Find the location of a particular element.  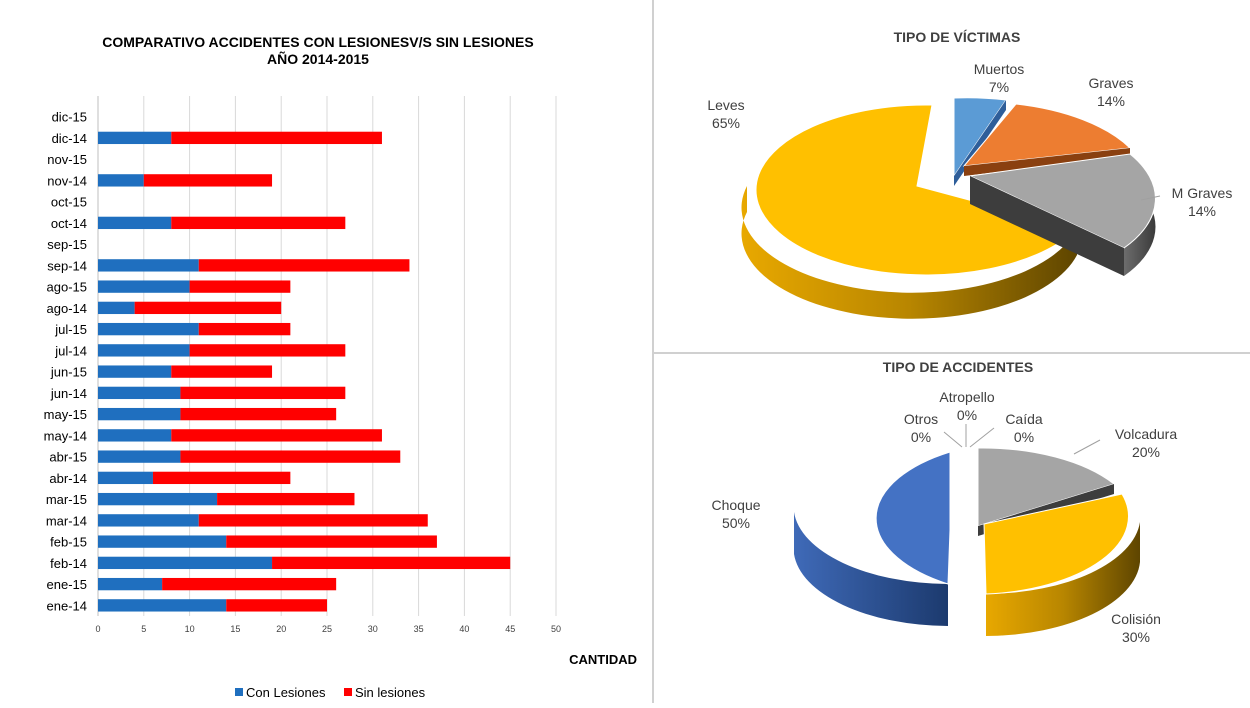

label-choque-pct: 50% is located at coordinates (736, 523).